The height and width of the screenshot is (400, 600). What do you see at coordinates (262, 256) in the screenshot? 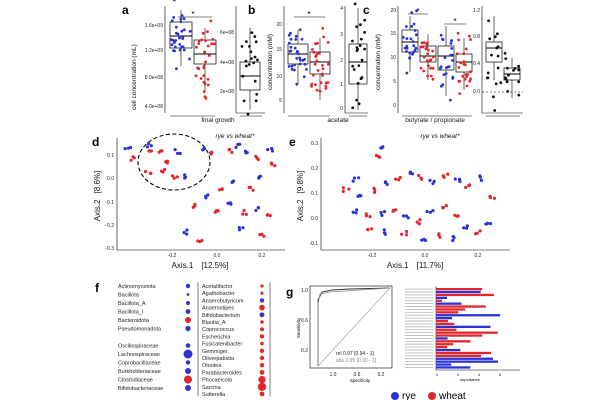
I see `d-xtick-3: 0.2` at bounding box center [262, 256].